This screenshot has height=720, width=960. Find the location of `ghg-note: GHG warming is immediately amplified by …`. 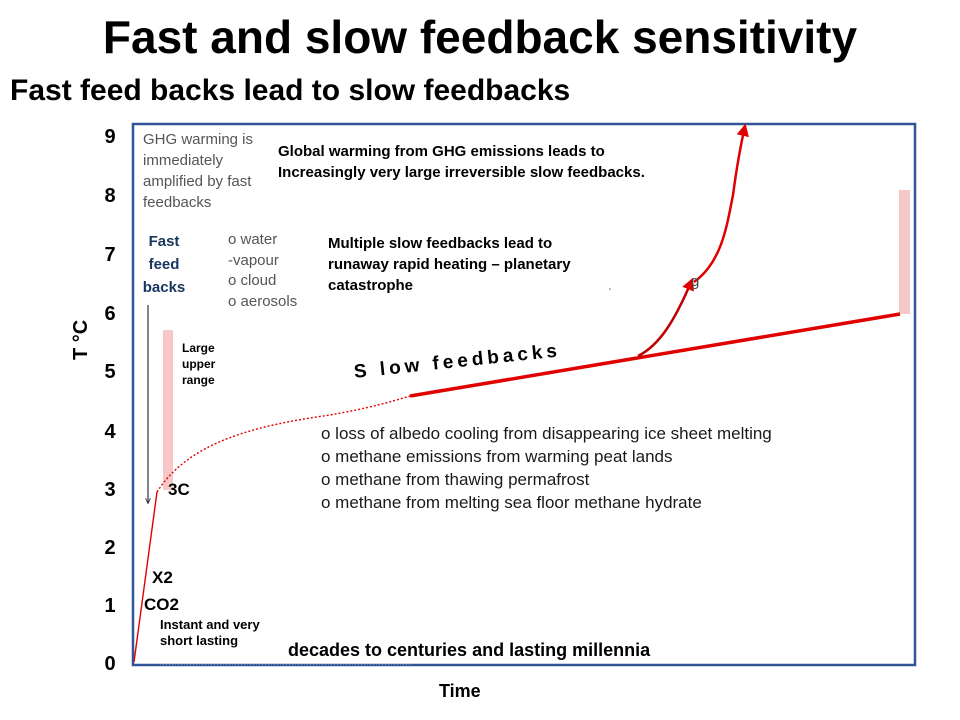

ghg-note: GHG warming is immediately amplified by … is located at coordinates (198, 171).